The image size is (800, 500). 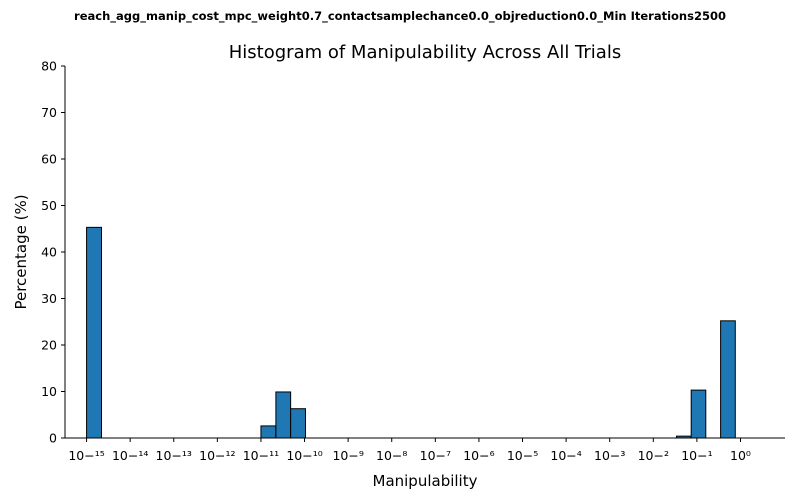 I want to click on x-tick-label: 10−¹⁴, so click(x=130, y=455).